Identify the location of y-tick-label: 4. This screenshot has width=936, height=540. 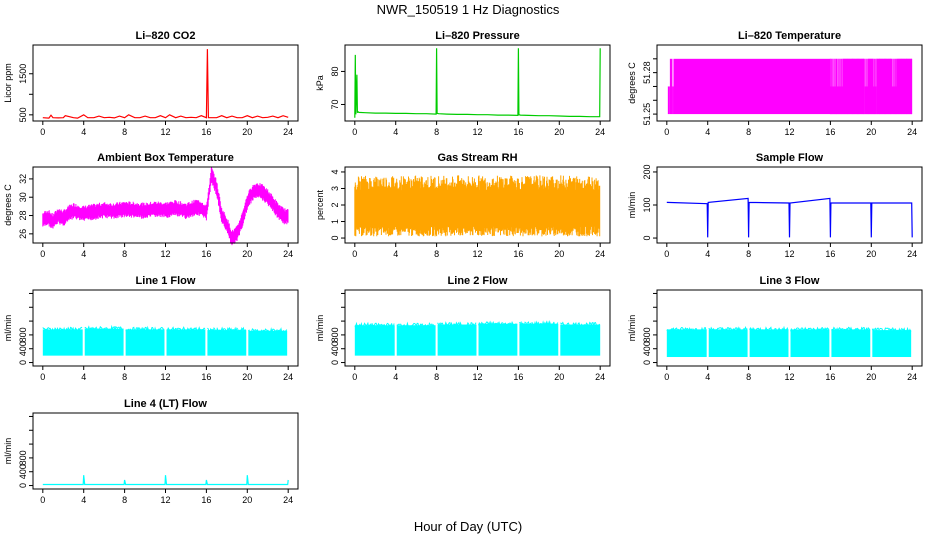
(335, 171).